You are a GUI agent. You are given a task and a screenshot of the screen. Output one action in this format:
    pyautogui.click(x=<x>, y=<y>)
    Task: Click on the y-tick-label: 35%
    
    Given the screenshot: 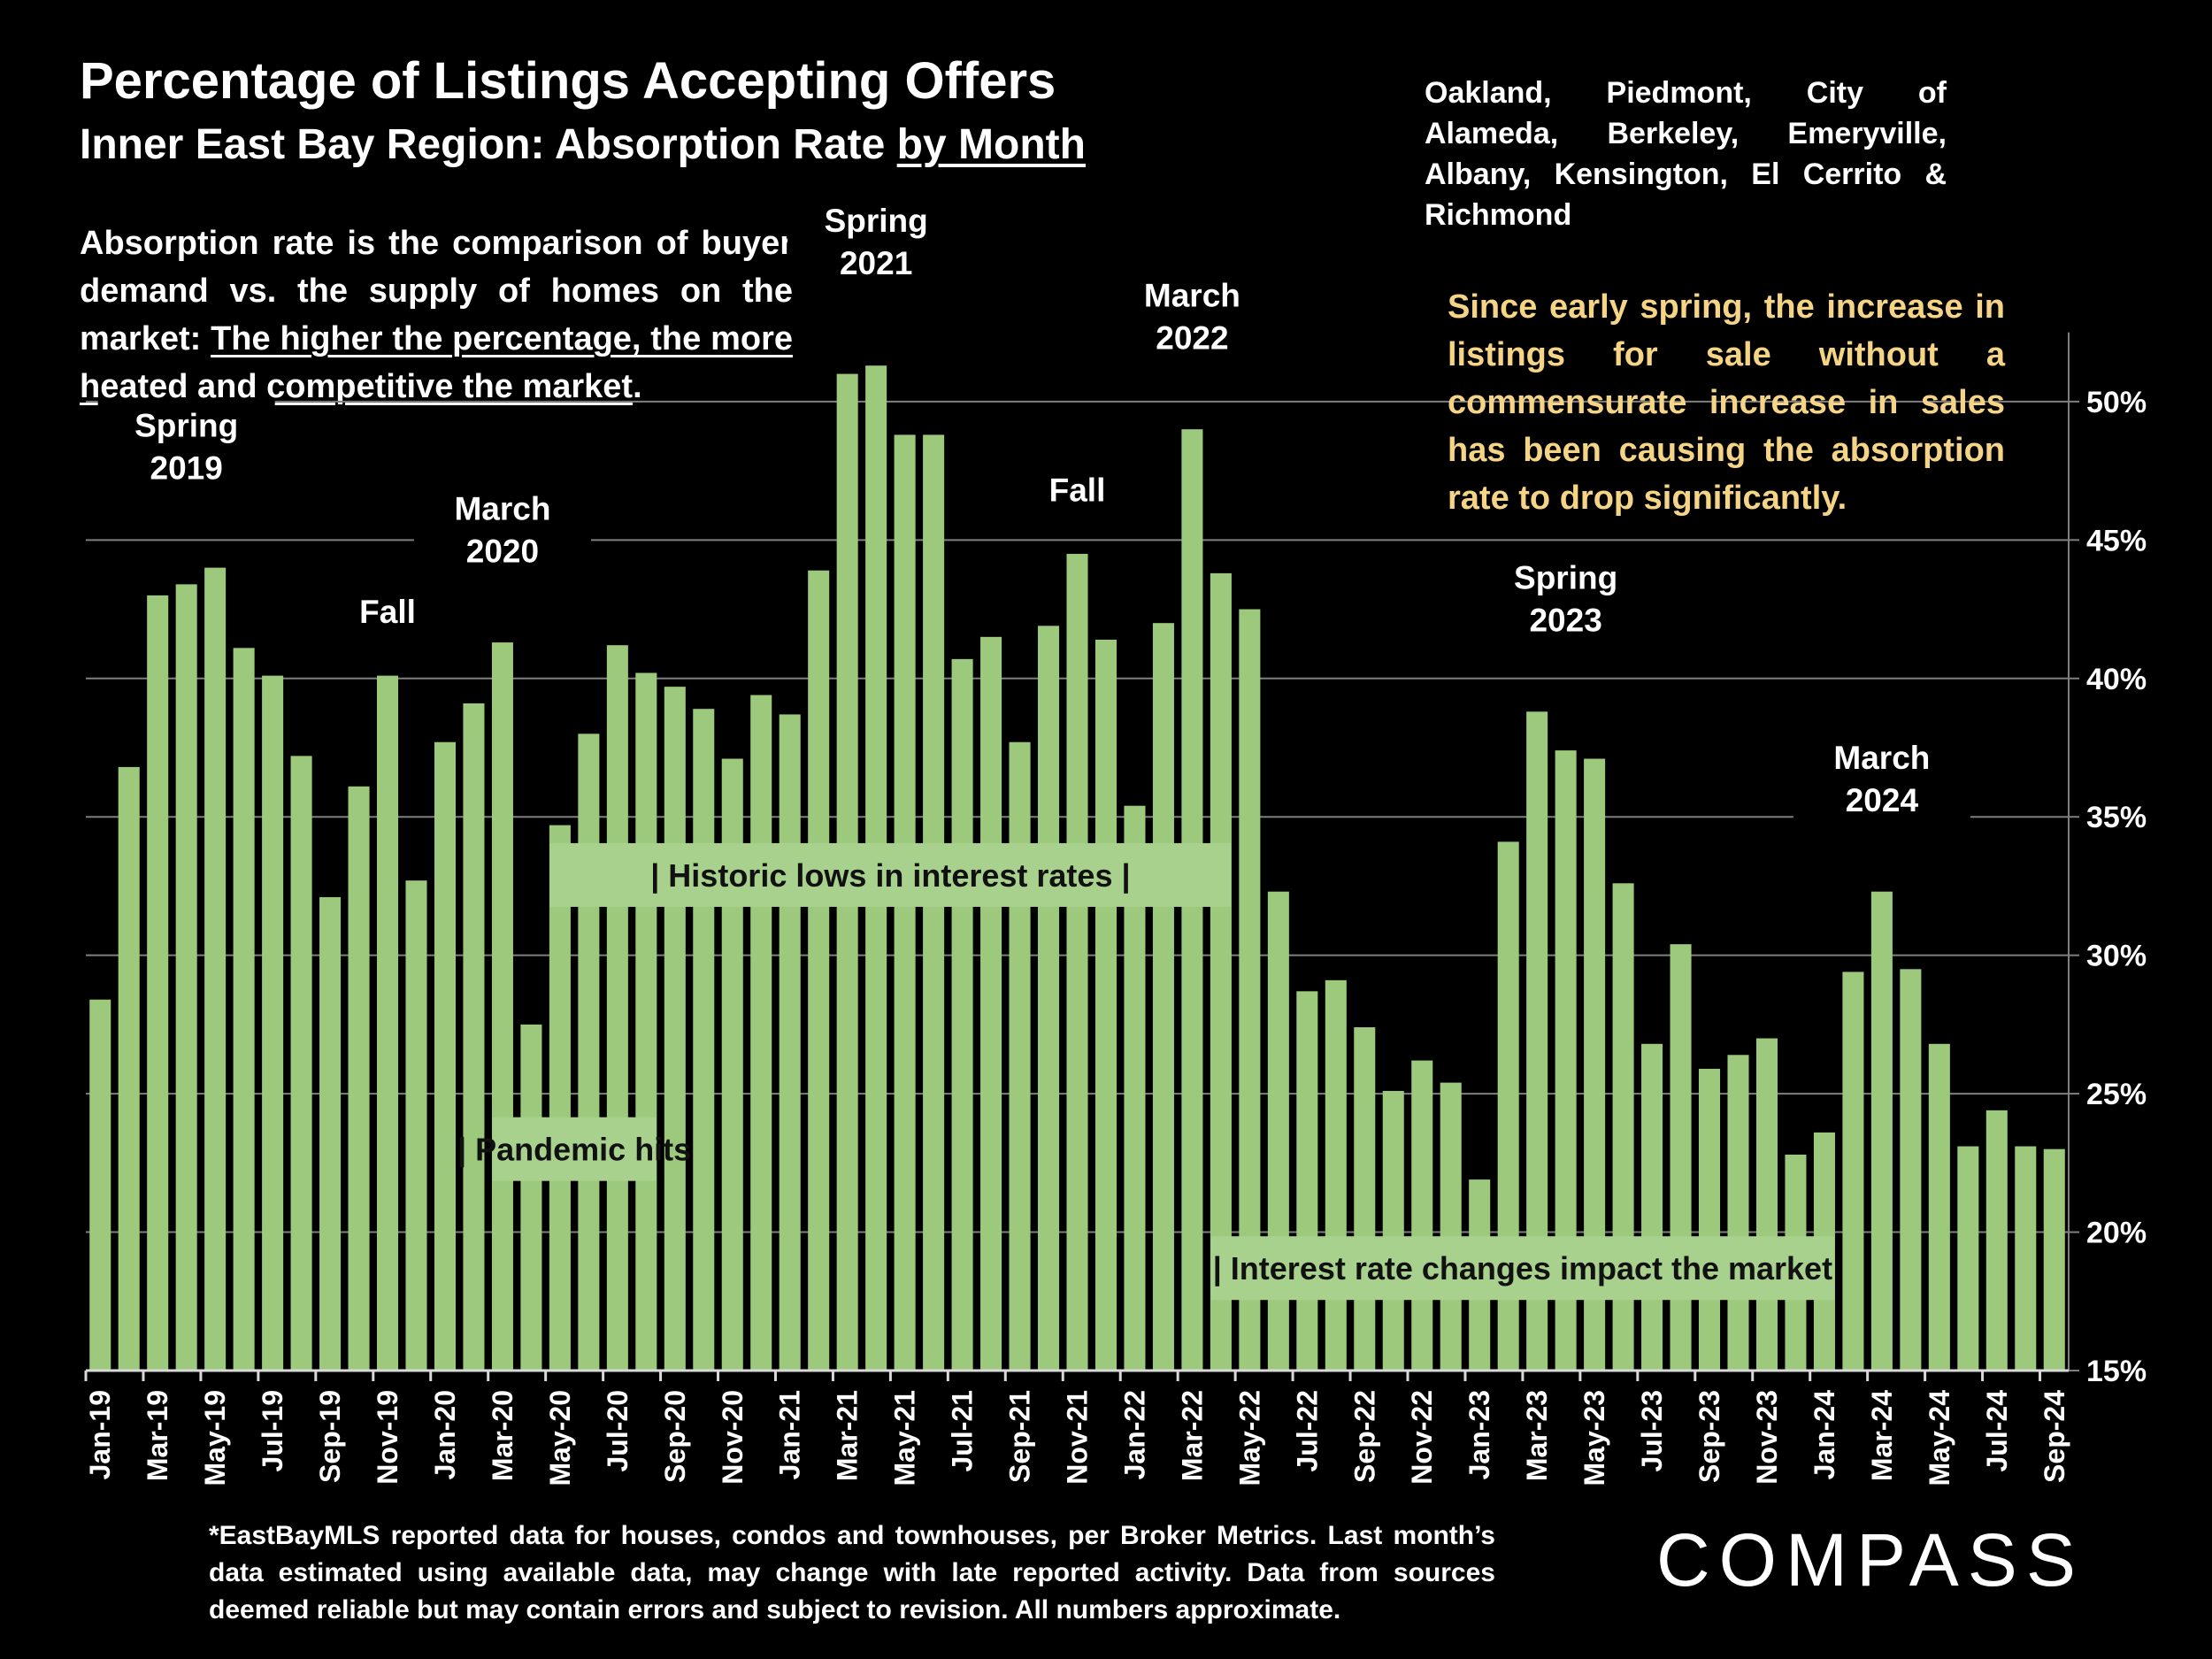 What is the action you would take?
    pyautogui.click(x=2117, y=818)
    